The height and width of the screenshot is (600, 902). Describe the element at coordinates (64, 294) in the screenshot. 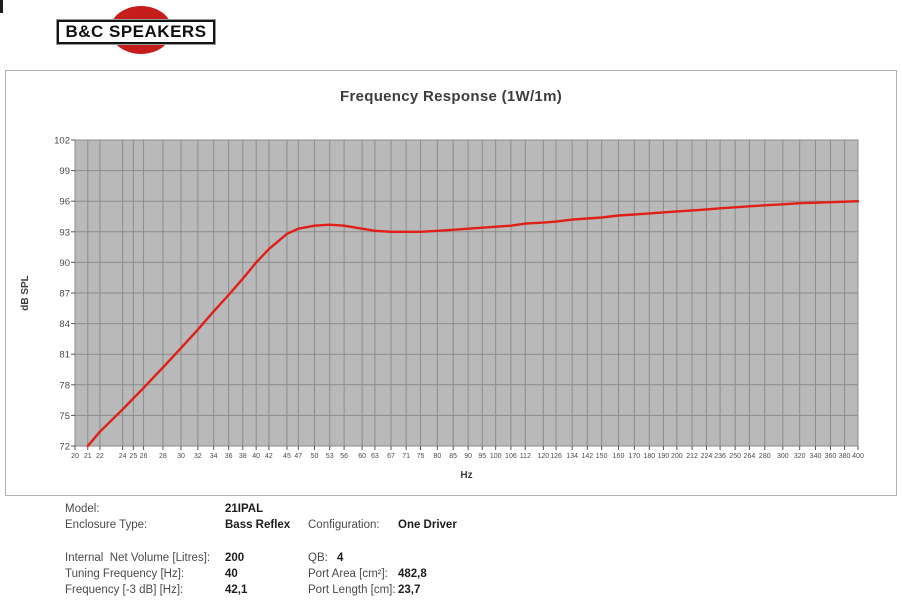

I see `y-tick-label: 87` at that location.